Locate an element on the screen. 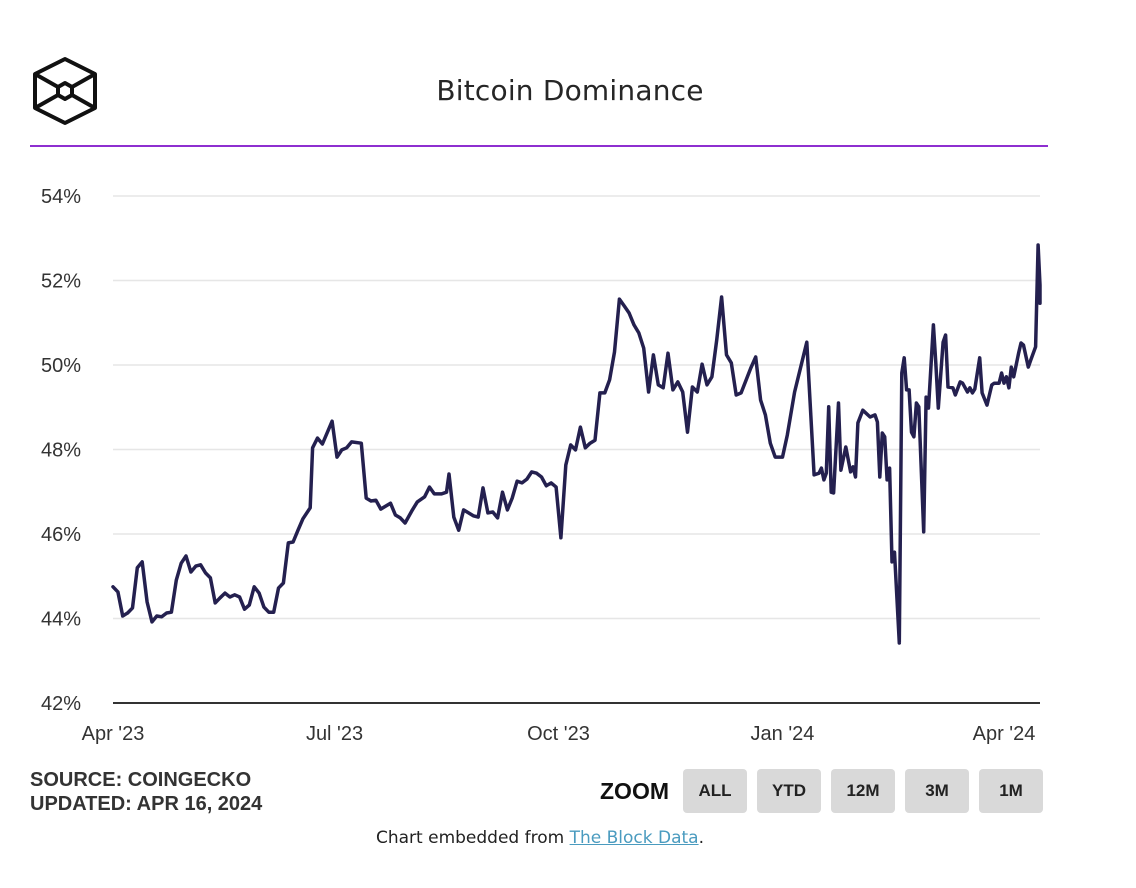 This screenshot has width=1136, height=888. zoom-all-button: ALL is located at coordinates (715, 791).